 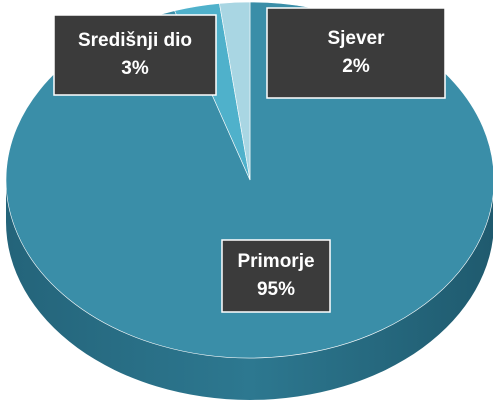 I want to click on data-label: Sjever 2%, so click(x=356, y=53).